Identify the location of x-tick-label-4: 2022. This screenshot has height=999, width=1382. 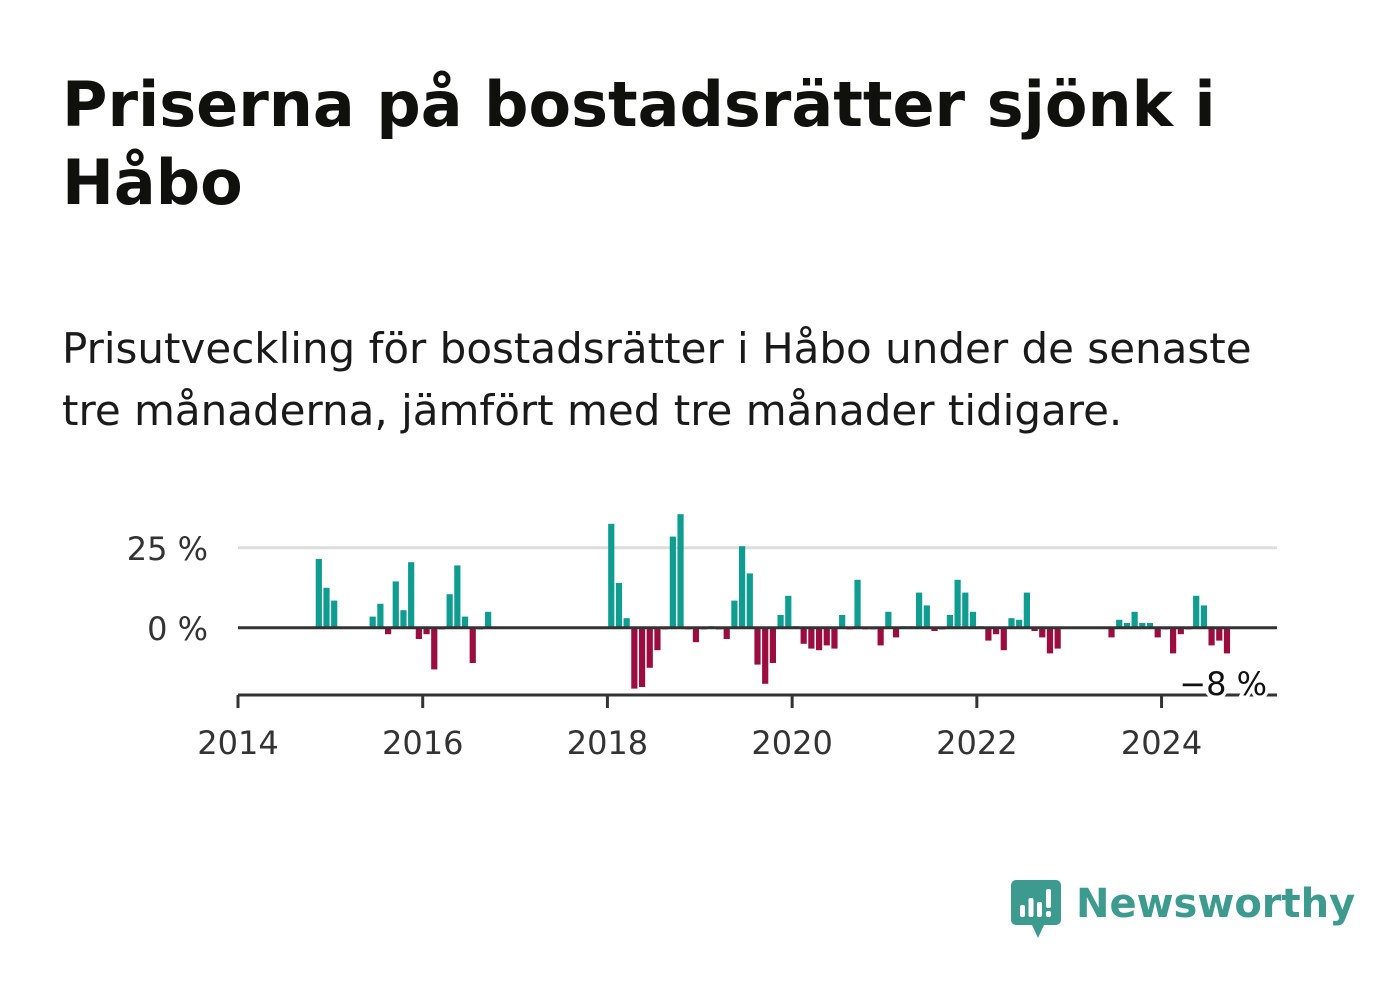
(976, 743).